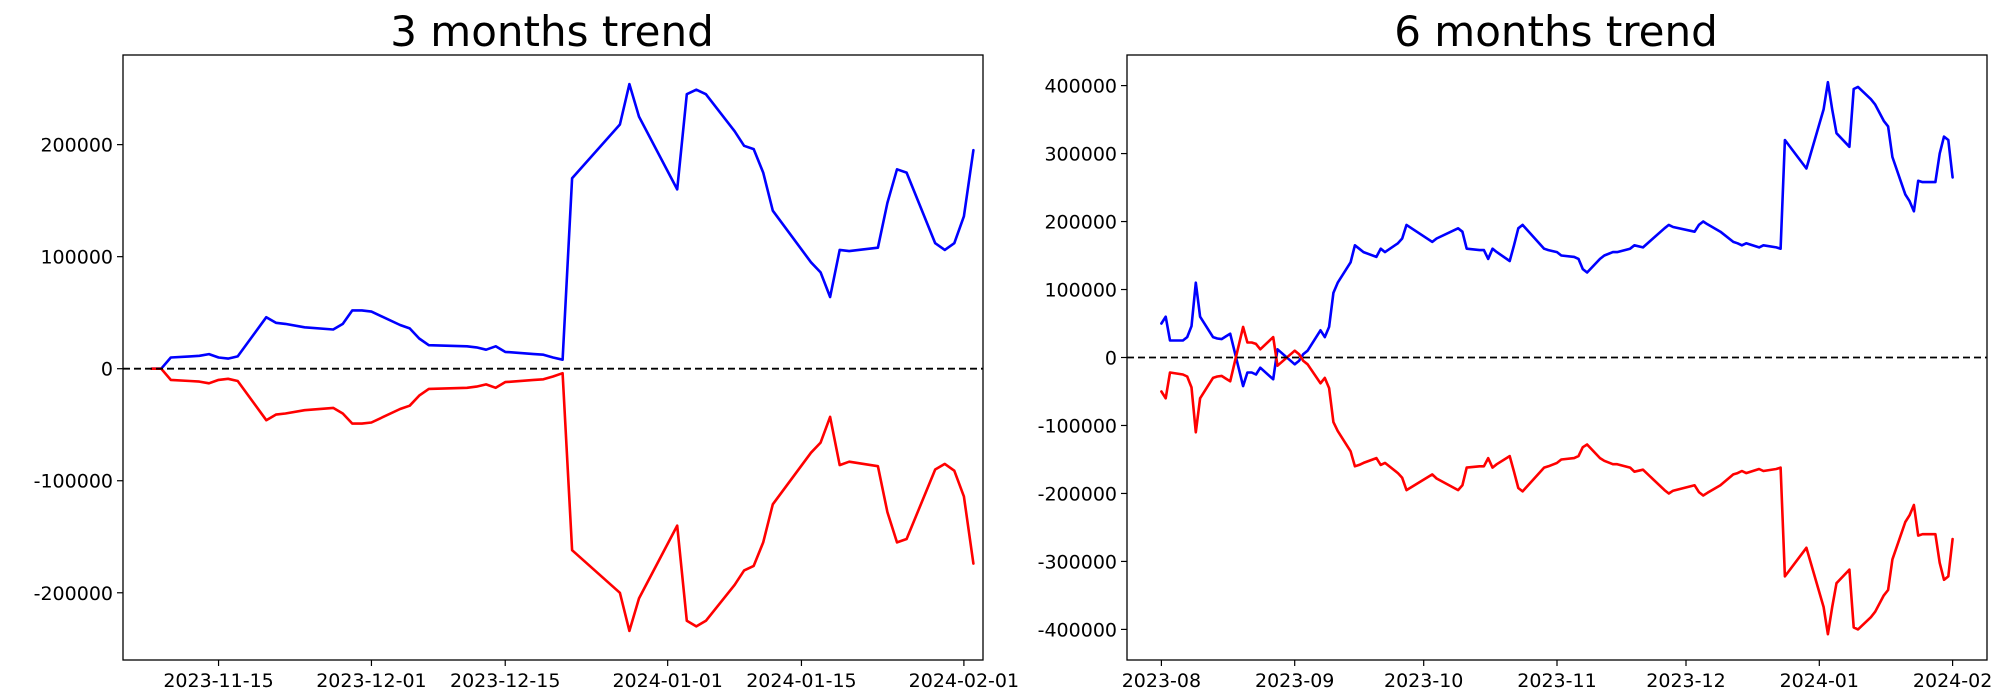 The height and width of the screenshot is (700, 2000). What do you see at coordinates (218, 681) in the screenshot?
I see `x-tick-label: 2023-11-15` at bounding box center [218, 681].